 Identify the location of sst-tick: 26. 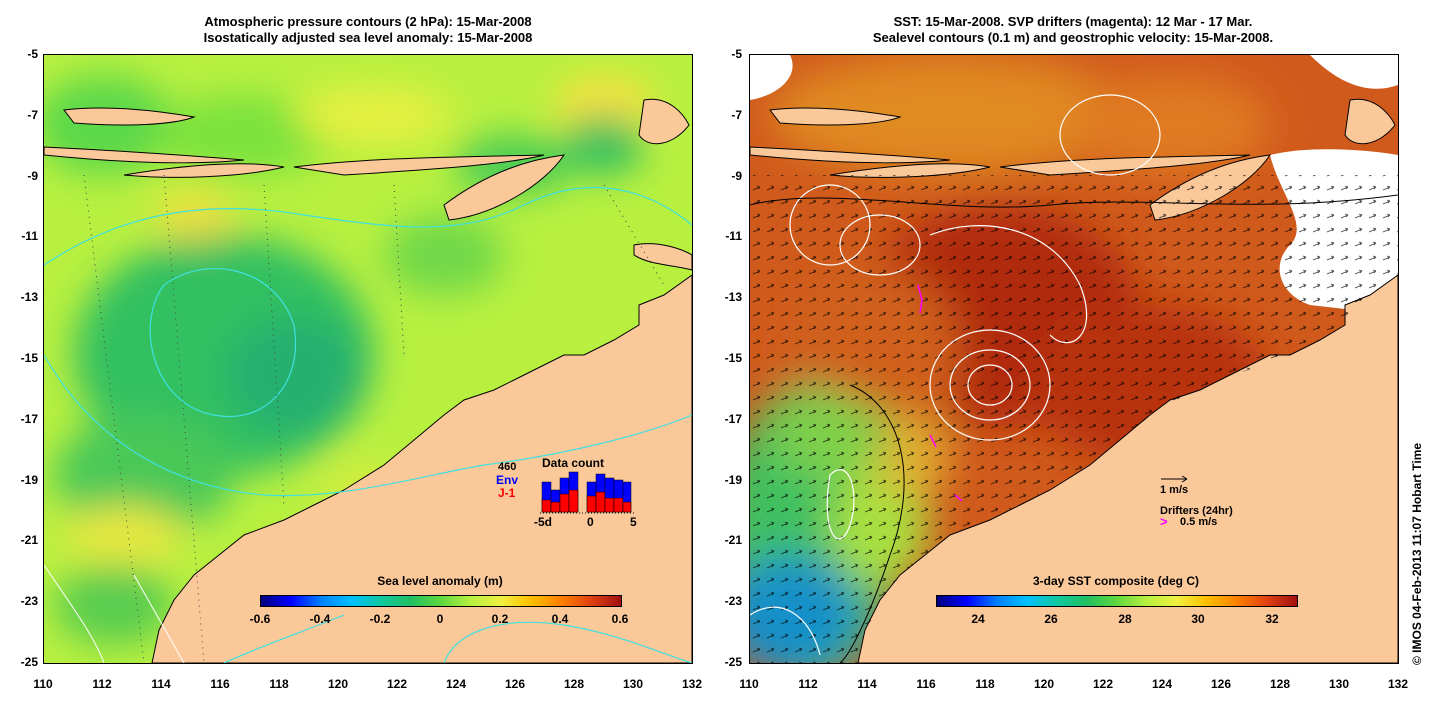
(1051, 619).